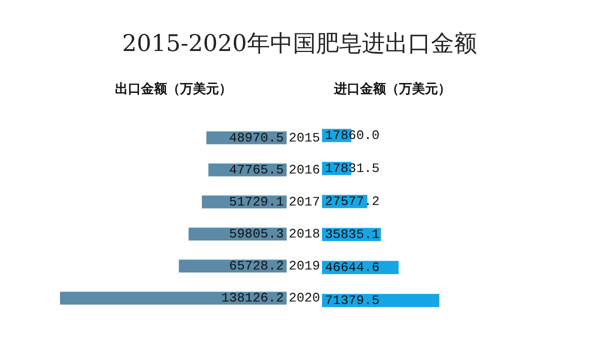 This screenshot has height=348, width=599. Describe the element at coordinates (304, 298) in the screenshot. I see `y-tick-label: 2020` at that location.